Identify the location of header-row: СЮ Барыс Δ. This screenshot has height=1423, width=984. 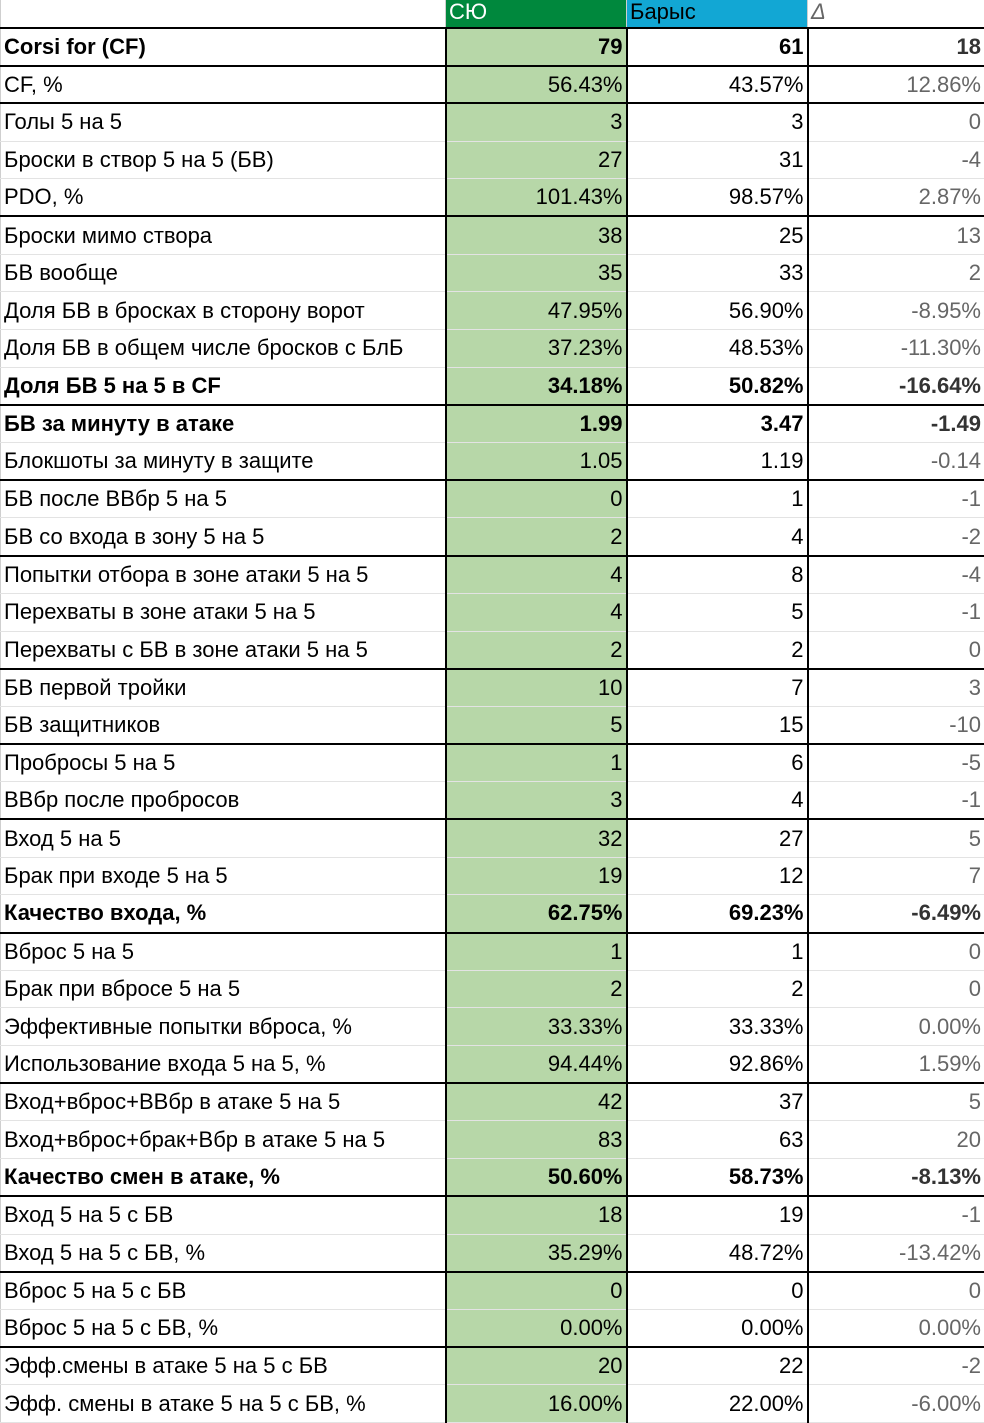
(492, 14).